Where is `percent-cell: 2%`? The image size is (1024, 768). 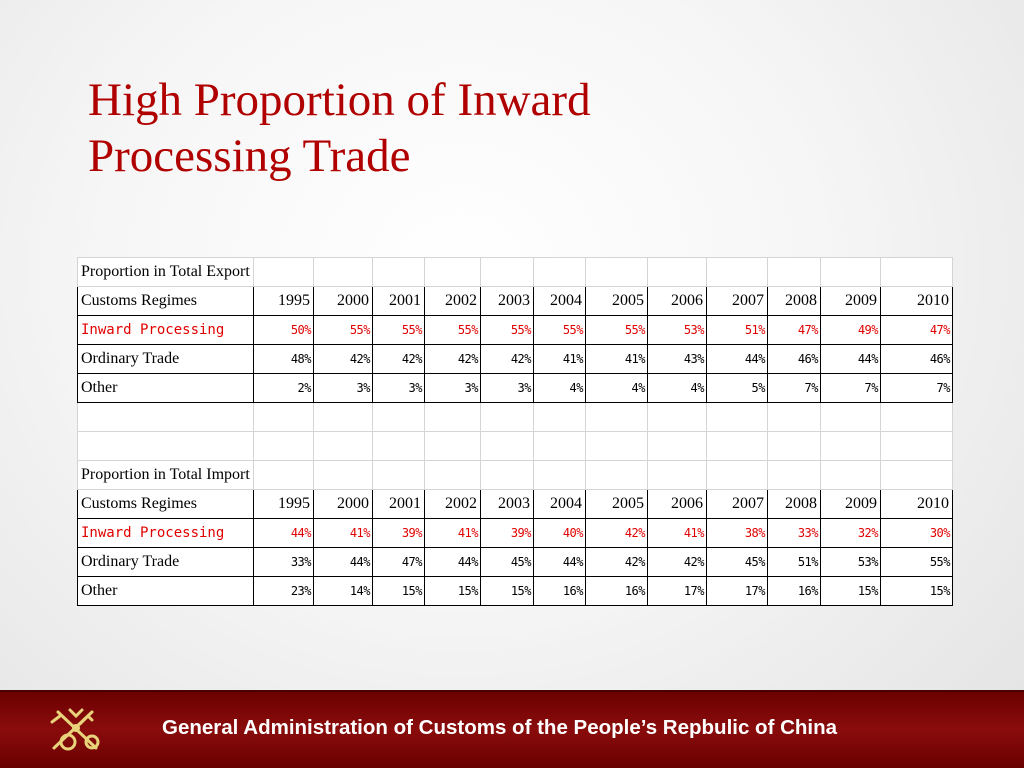
percent-cell: 2% is located at coordinates (283, 388).